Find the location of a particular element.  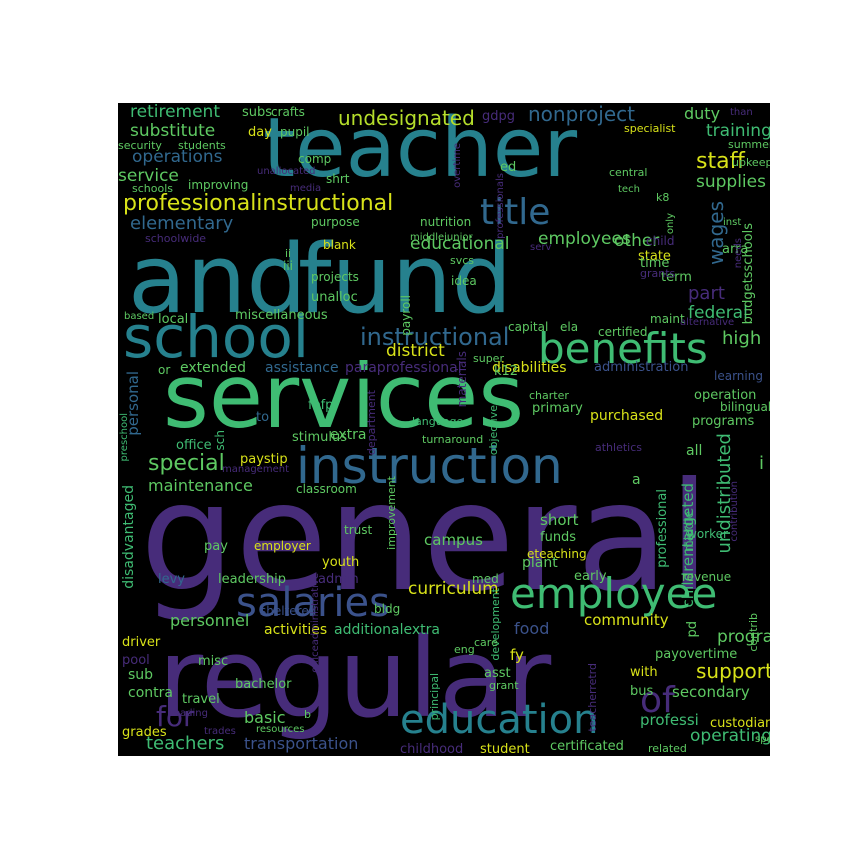

word-to: to is located at coordinates (263, 417).